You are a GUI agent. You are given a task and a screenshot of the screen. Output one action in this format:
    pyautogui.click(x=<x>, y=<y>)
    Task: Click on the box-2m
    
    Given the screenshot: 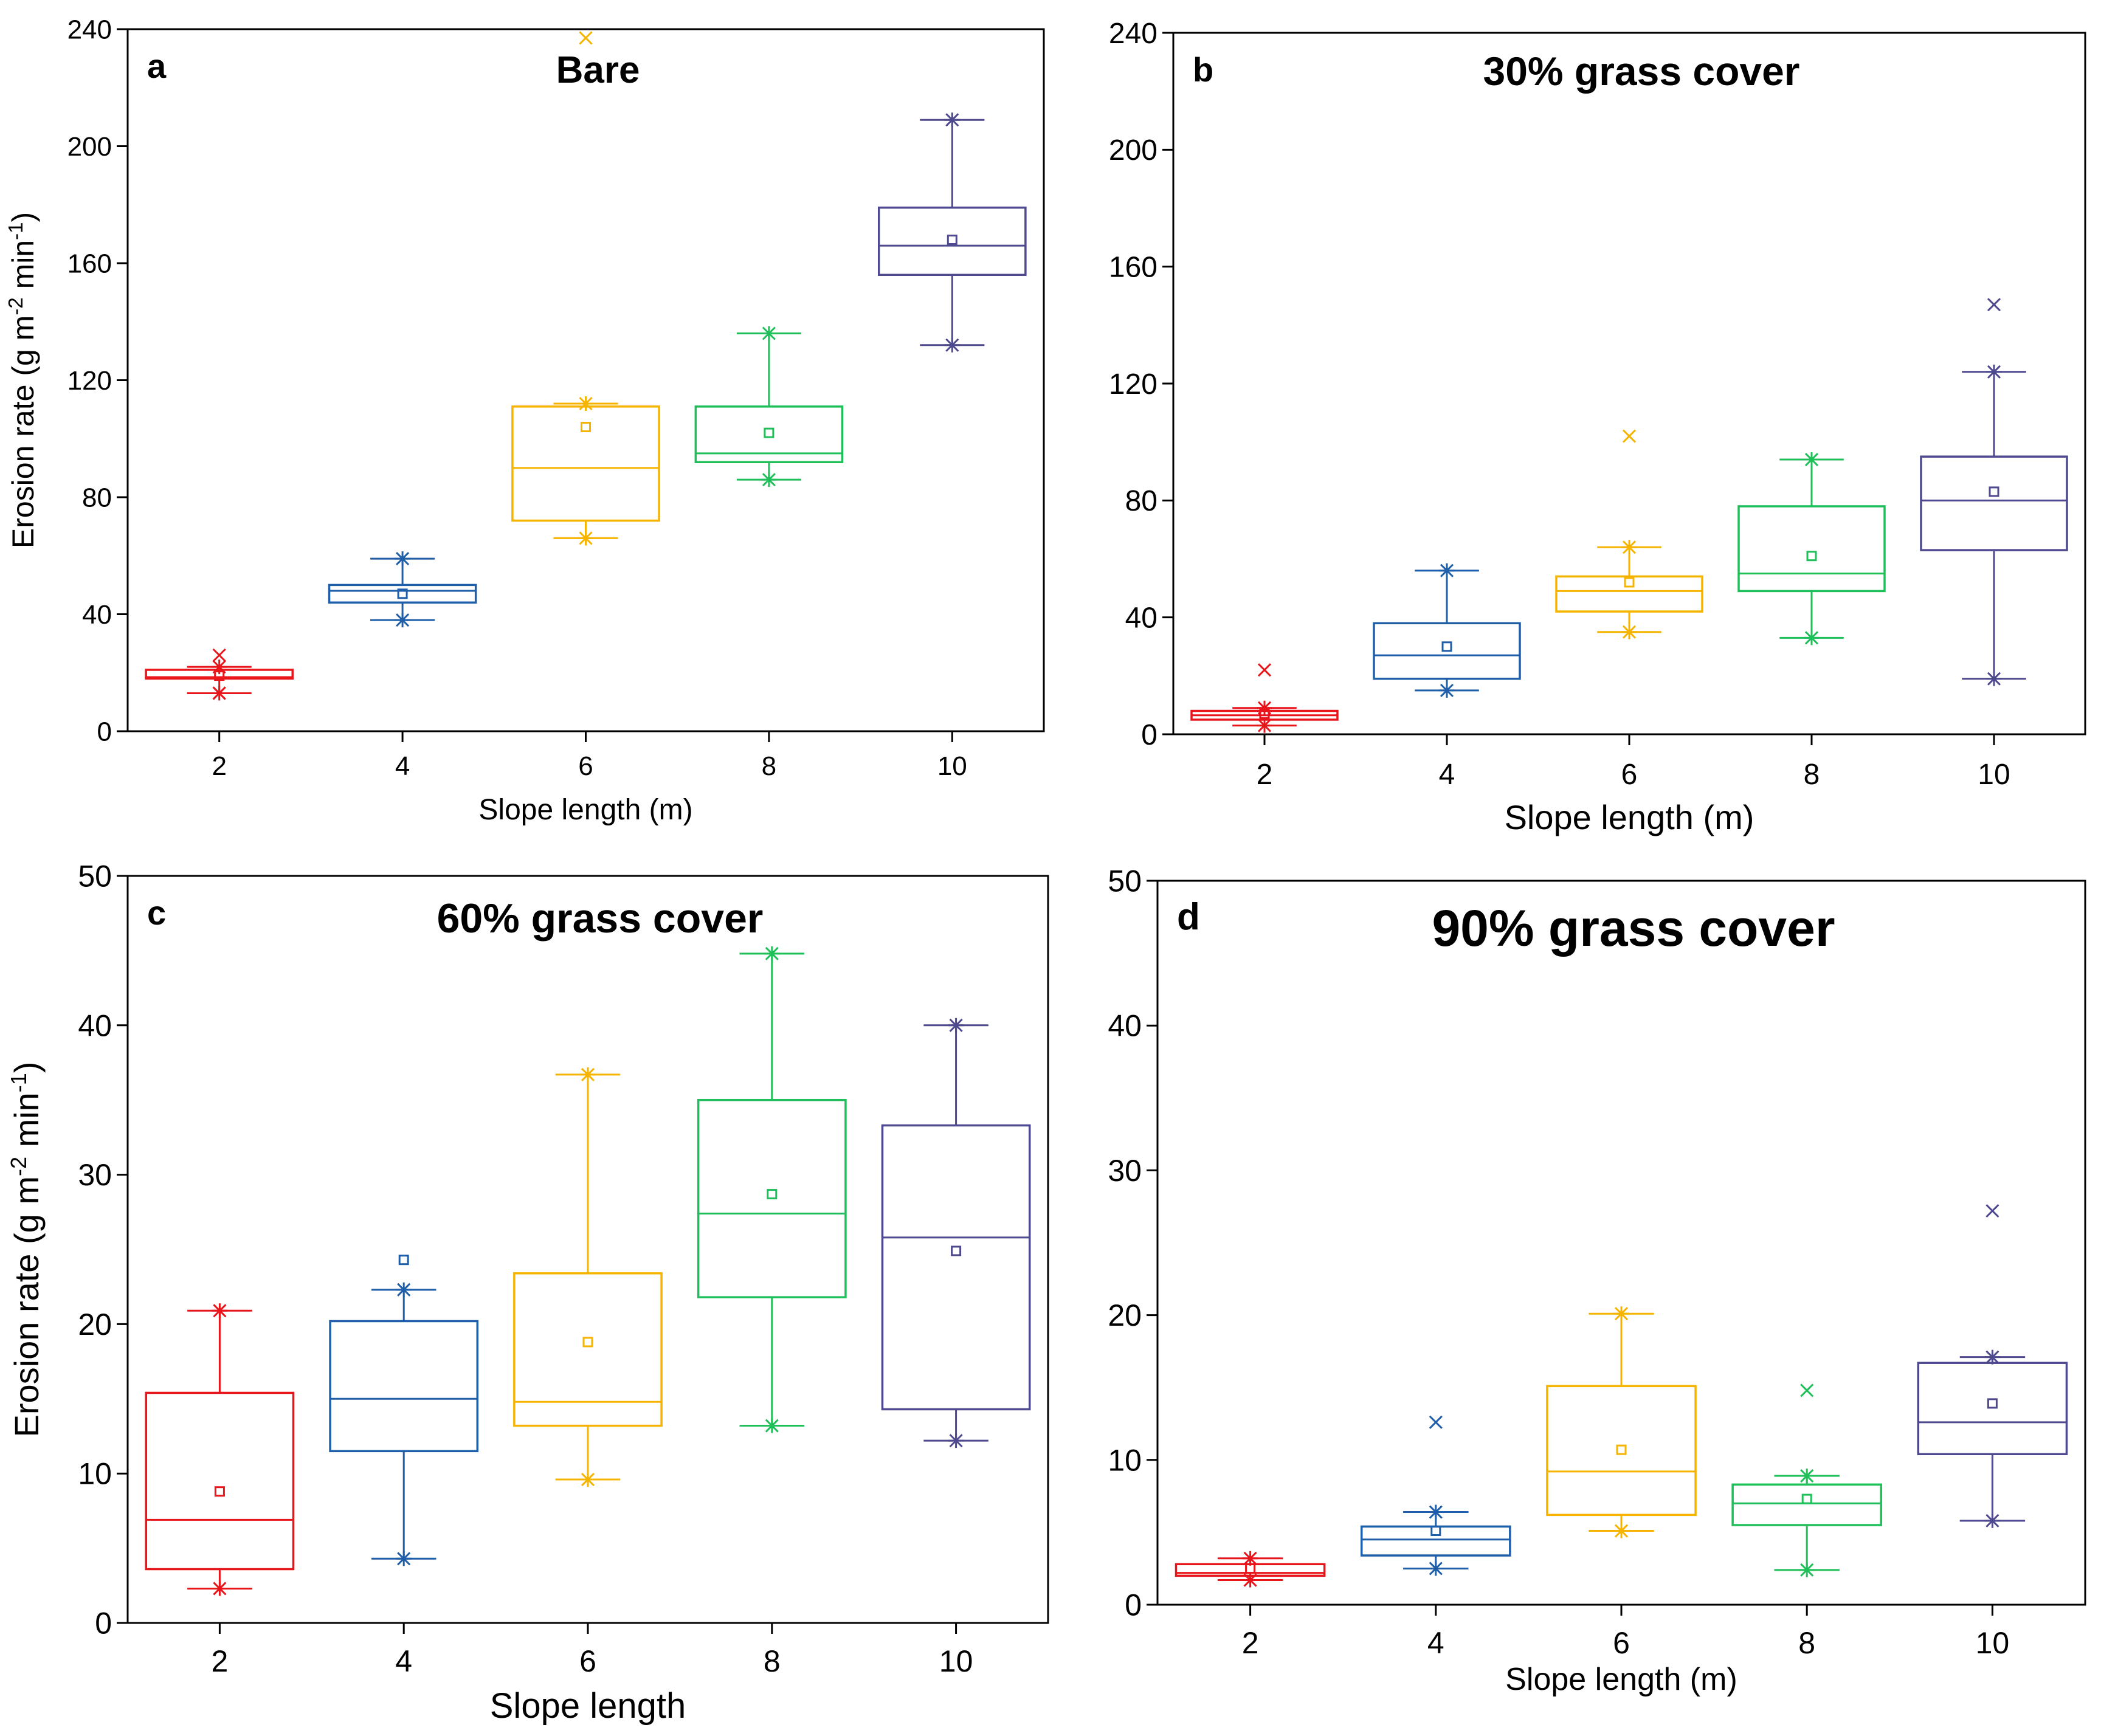 What is the action you would take?
    pyautogui.click(x=220, y=1449)
    